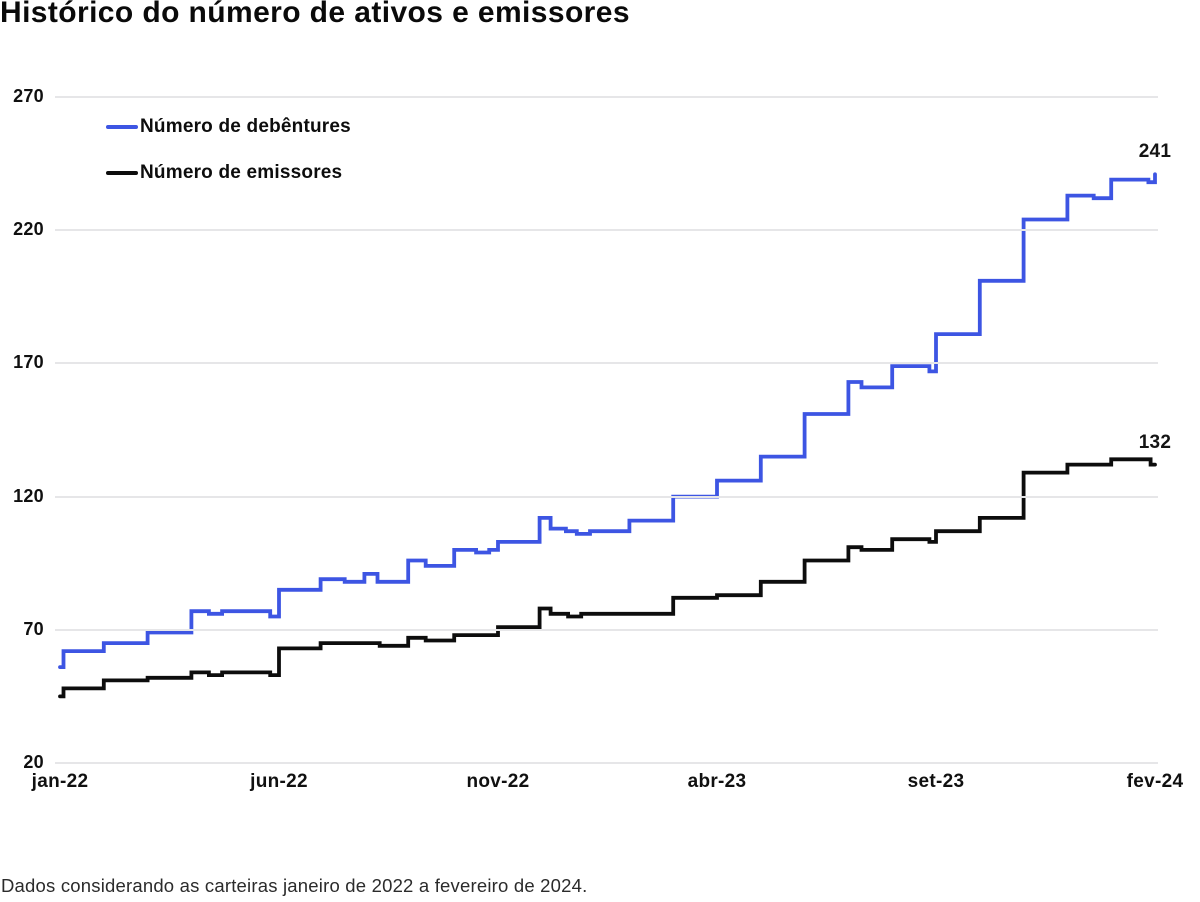  What do you see at coordinates (241, 172) in the screenshot?
I see `legend-label-emissores: Número de emissores` at bounding box center [241, 172].